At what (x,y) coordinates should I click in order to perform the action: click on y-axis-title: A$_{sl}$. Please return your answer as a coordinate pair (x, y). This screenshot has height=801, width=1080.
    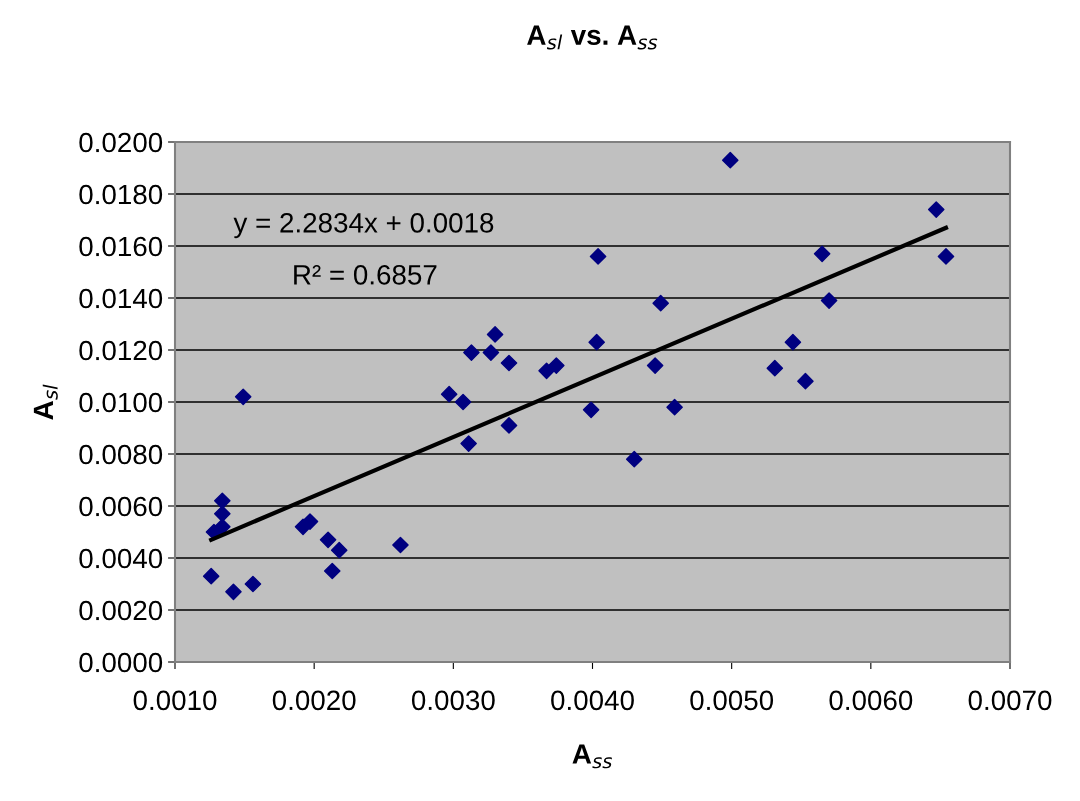
    Looking at the image, I should click on (45, 402).